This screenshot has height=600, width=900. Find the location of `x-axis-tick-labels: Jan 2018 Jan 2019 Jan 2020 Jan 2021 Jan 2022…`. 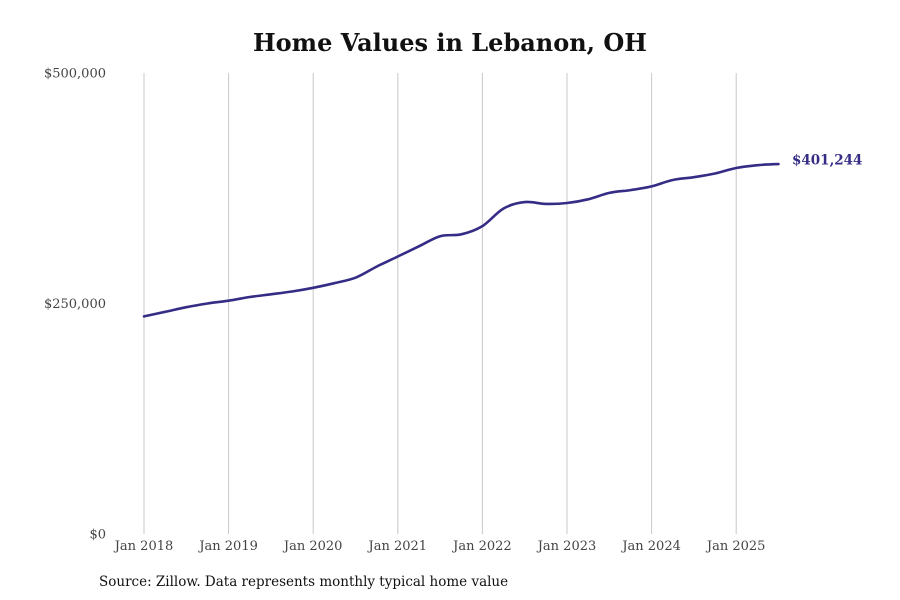

x-axis-tick-labels: Jan 2018 Jan 2019 Jan 2020 Jan 2021 Jan 2022… is located at coordinates (439, 546).